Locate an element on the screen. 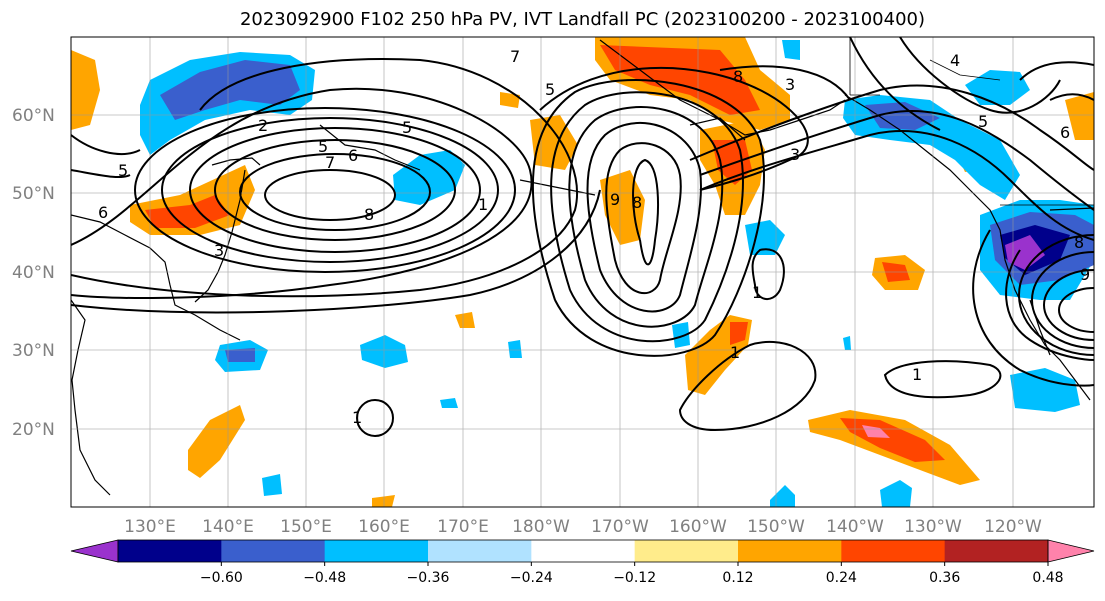 This screenshot has width=1105, height=601. colorbar-tick-label: −0.60 is located at coordinates (221, 578).